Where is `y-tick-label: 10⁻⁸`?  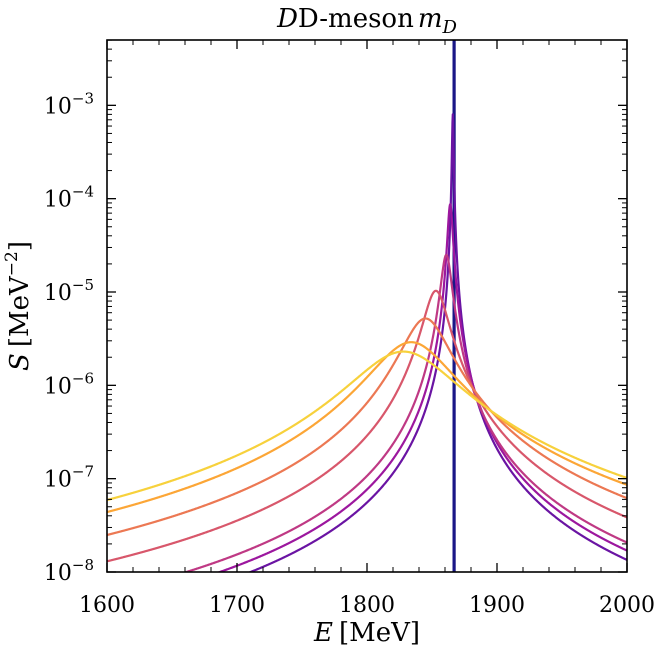
y-tick-label: 10⁻⁸ is located at coordinates (69, 571).